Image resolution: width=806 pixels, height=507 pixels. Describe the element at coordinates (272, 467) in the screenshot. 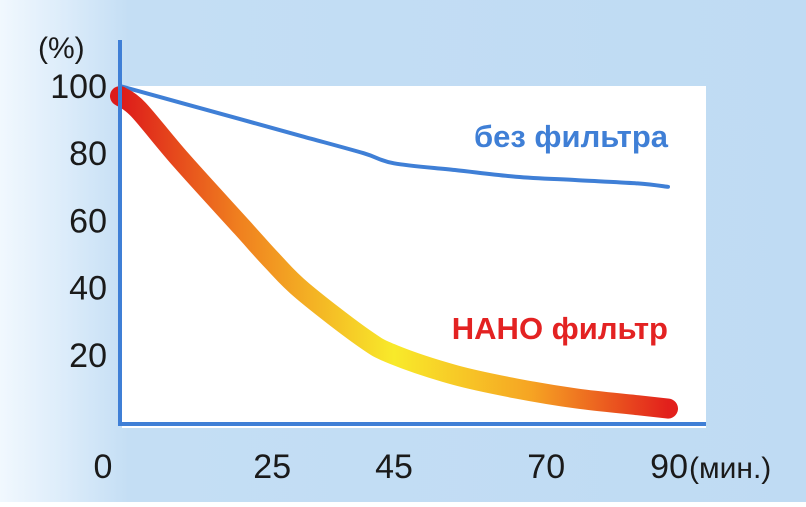

I see `x-tick-label: 25` at that location.